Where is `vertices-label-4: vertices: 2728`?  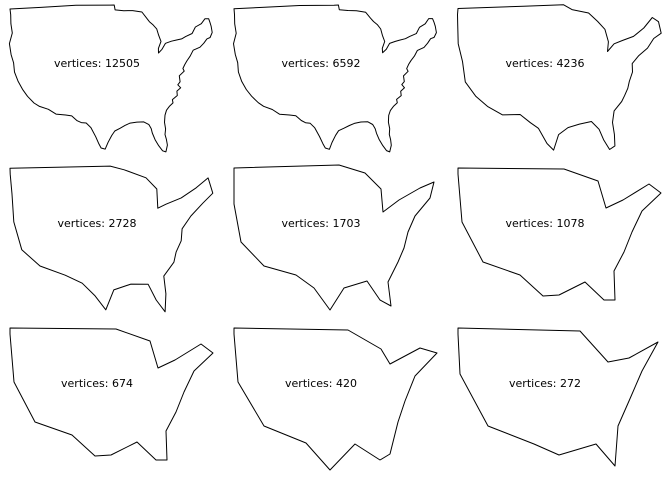 vertices-label-4: vertices: 2728 is located at coordinates (97, 223).